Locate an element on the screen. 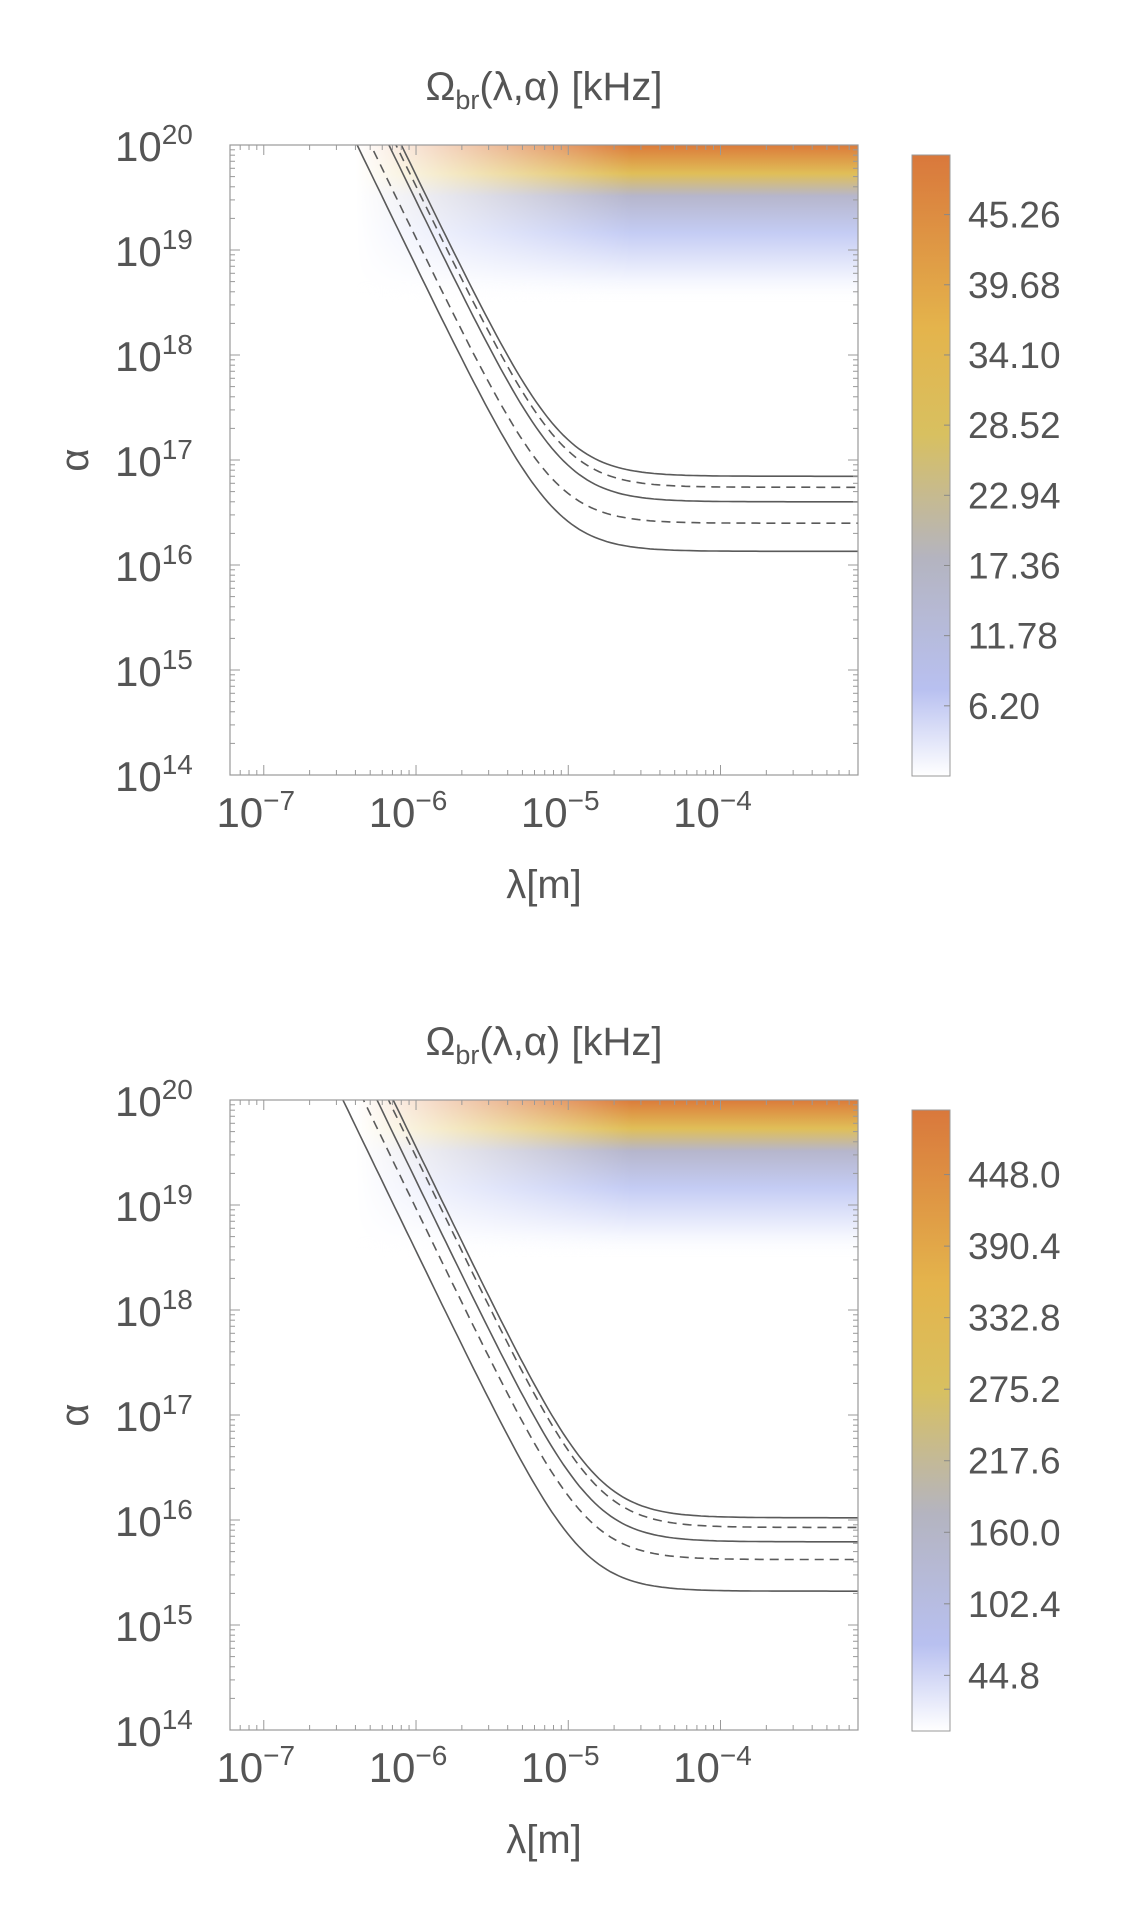 The width and height of the screenshot is (1139, 1930). colorbar-tick-label: 102.4 is located at coordinates (1014, 1604).